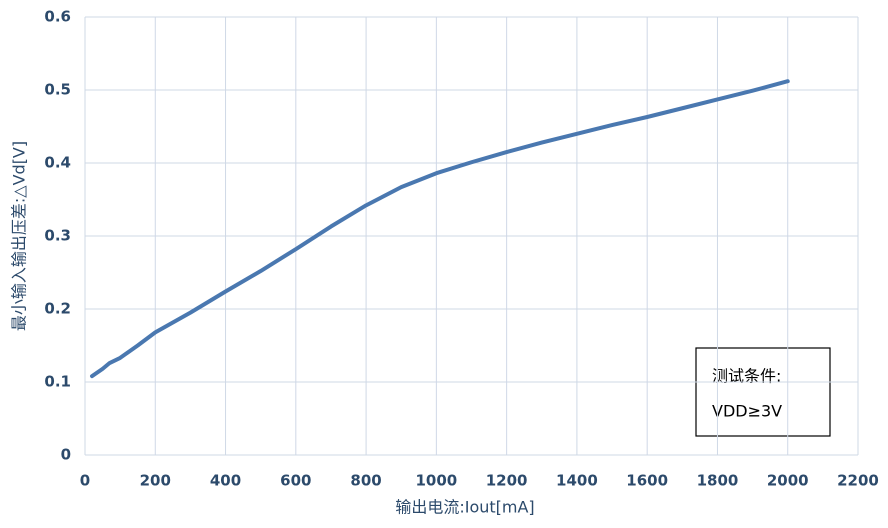 This screenshot has width=888, height=528. Describe the element at coordinates (57, 163) in the screenshot. I see `y-tick-label: 0.4` at that location.